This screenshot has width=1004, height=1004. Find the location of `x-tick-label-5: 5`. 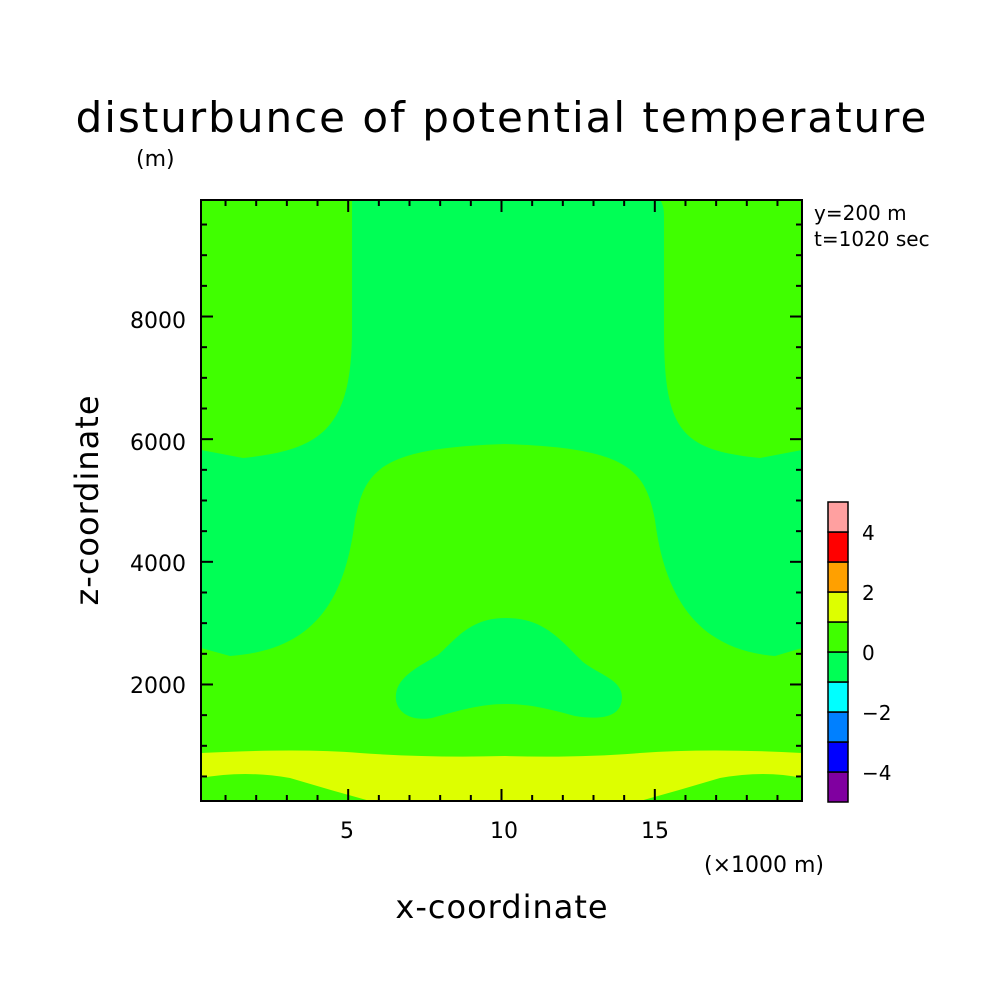

x-tick-label-5: 5 is located at coordinates (347, 831).